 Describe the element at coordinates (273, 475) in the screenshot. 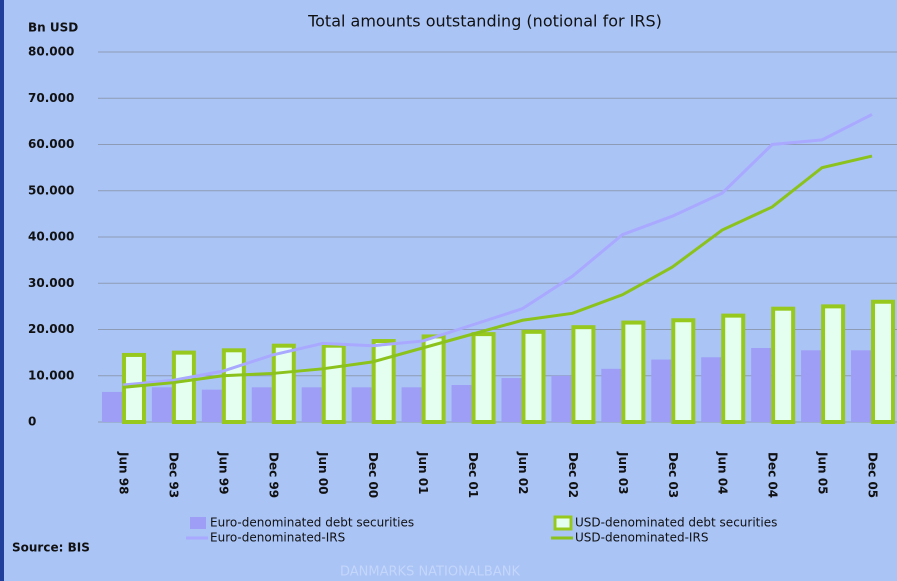

I see `x-tick-label: Dec 99` at that location.